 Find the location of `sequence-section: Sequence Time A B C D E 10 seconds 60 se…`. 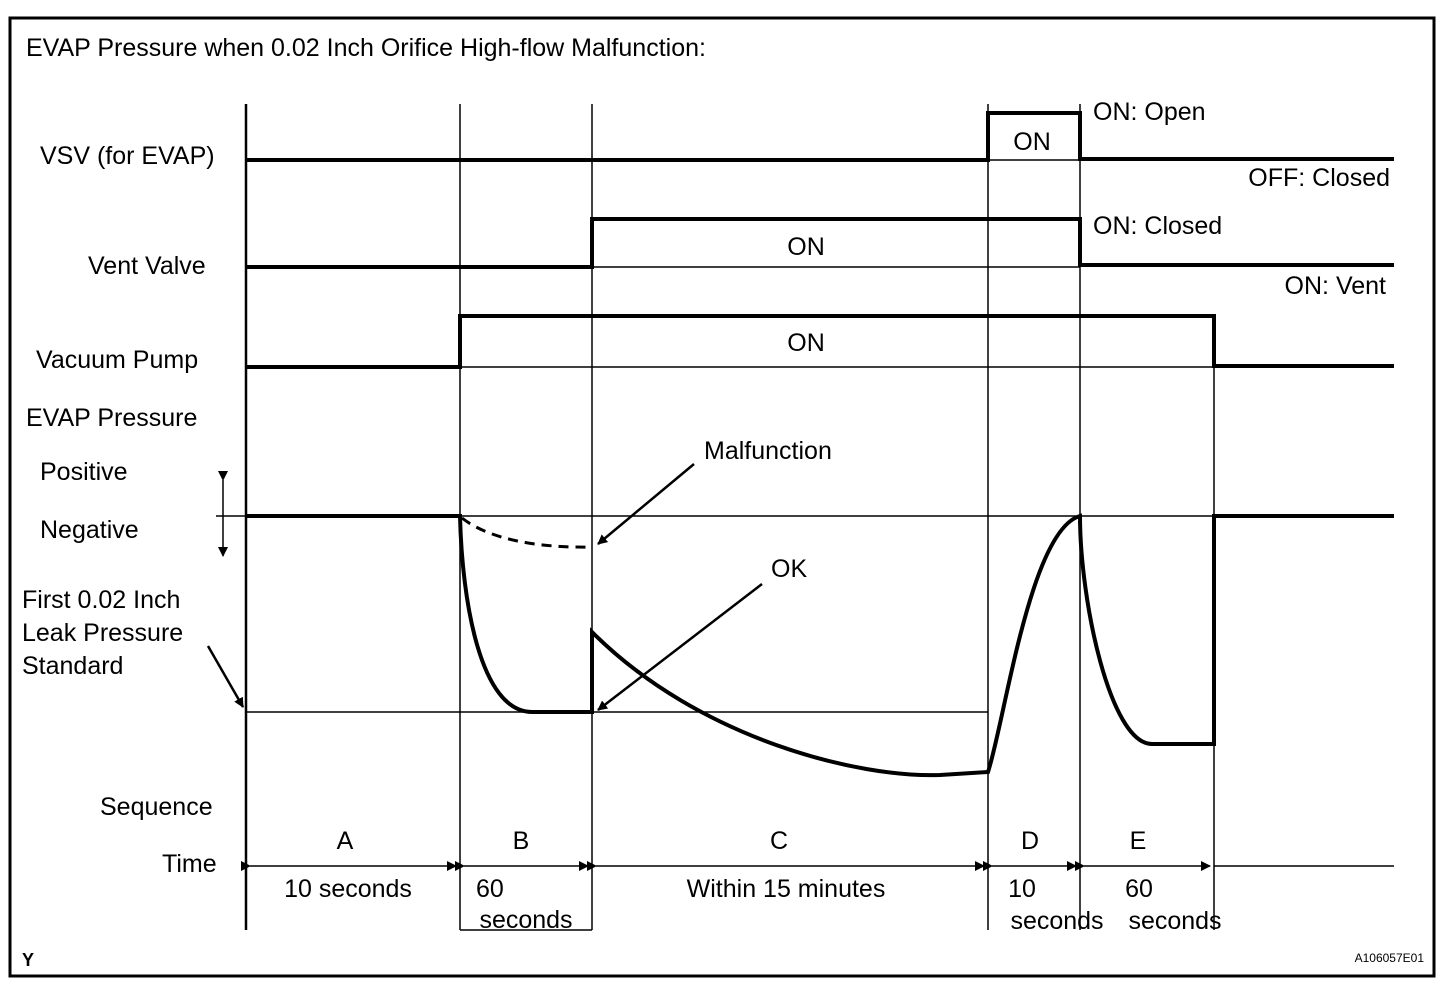

sequence-section: Sequence Time A B C D E 10 seconds 60 se… is located at coordinates (747, 864).